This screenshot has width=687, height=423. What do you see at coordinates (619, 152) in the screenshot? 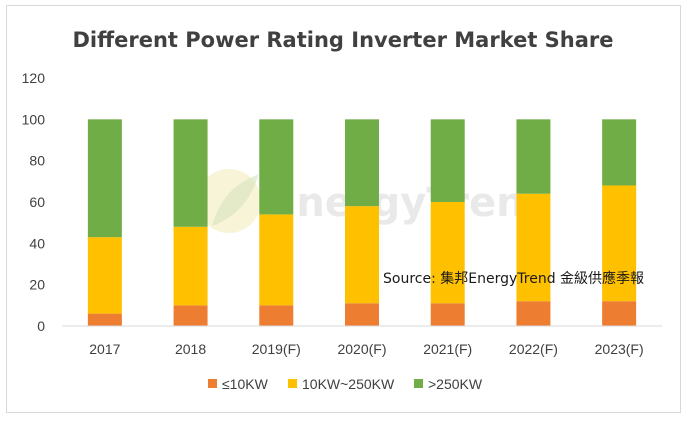
I see `bar-segment-3-2023(F)` at bounding box center [619, 152].